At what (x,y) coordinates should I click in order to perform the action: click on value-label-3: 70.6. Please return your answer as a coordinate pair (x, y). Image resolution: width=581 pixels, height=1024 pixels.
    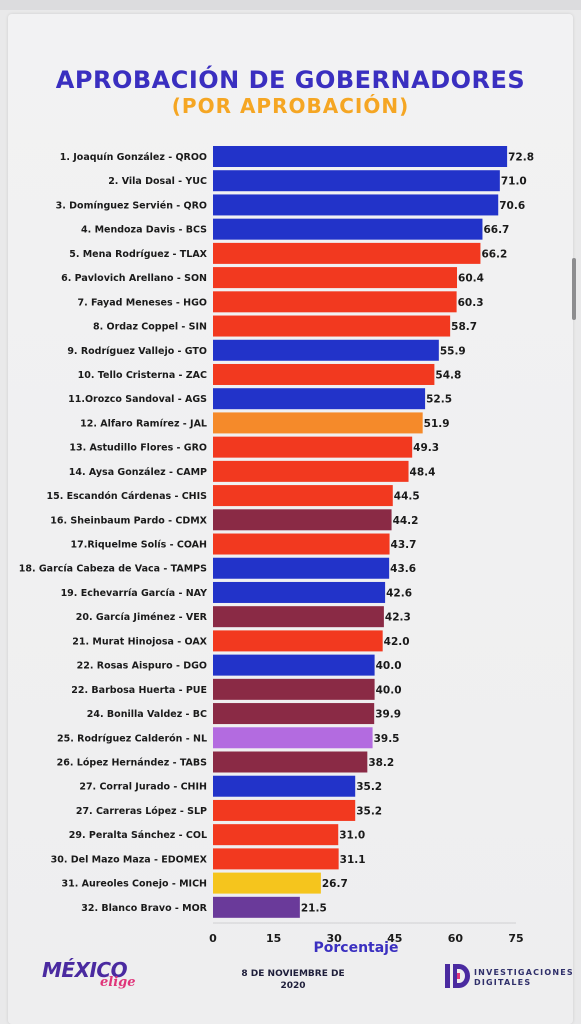
    Looking at the image, I should click on (512, 206).